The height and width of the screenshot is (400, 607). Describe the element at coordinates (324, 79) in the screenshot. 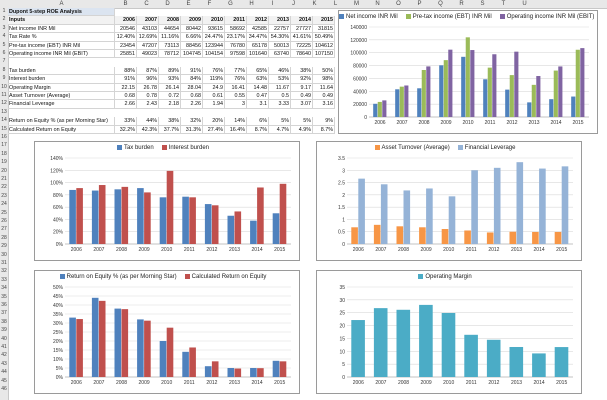

I see `table-cell: 98%` at that location.